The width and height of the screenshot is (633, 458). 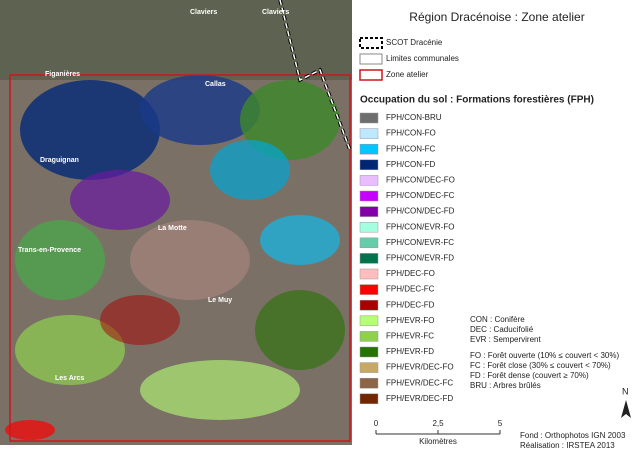 What do you see at coordinates (59, 160) in the screenshot?
I see `place-label: Draguignan` at bounding box center [59, 160].